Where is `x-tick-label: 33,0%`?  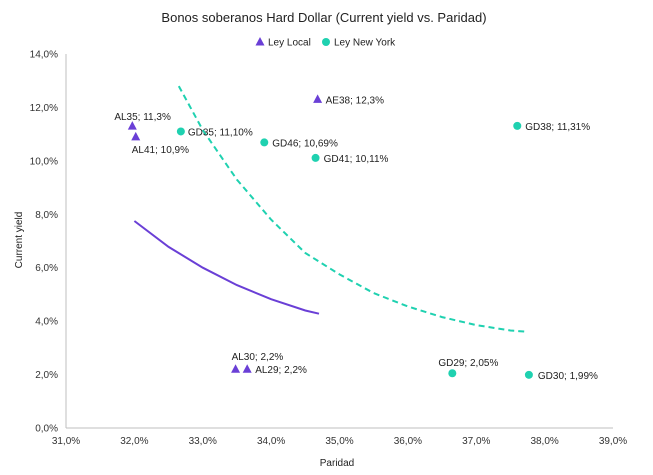
x-tick-label: 33,0% is located at coordinates (203, 441).